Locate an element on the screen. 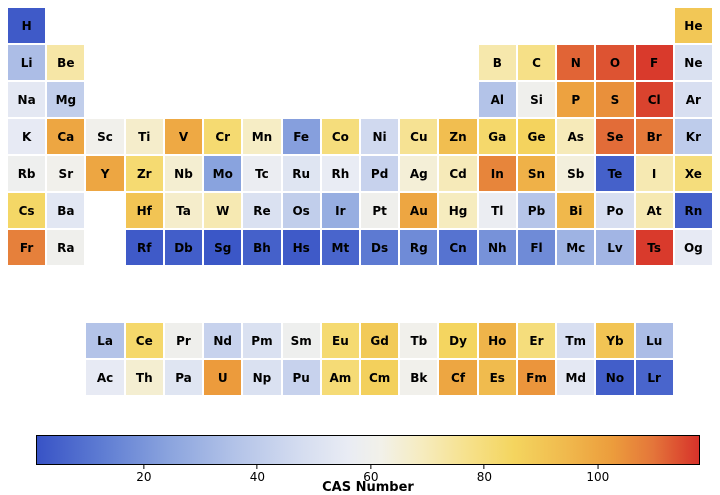  element-cell-no: No is located at coordinates (615, 377).